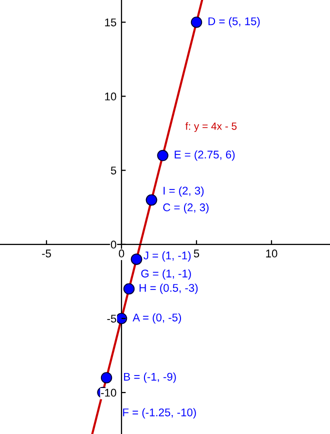 This screenshot has width=330, height=434. What do you see at coordinates (159, 413) in the screenshot?
I see `annotation: F = (-1.25, -10)` at bounding box center [159, 413].